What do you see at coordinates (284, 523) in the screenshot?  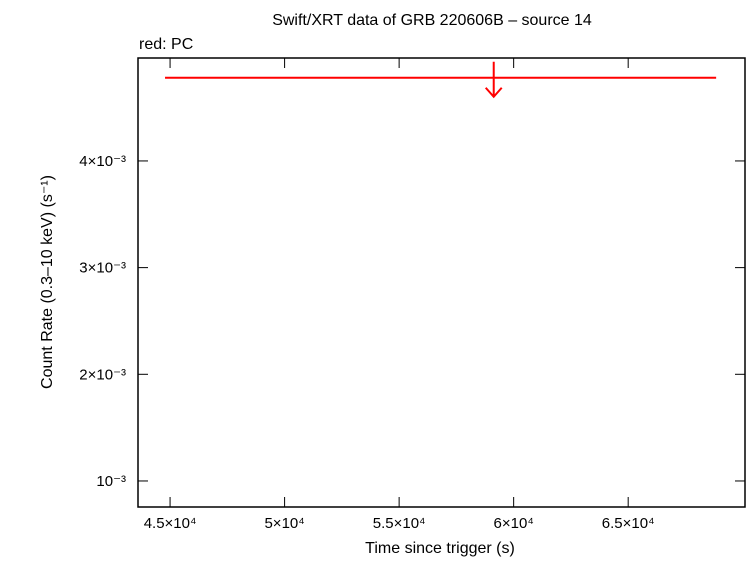 I see `x-tick-label: 5×10⁴` at bounding box center [284, 523].